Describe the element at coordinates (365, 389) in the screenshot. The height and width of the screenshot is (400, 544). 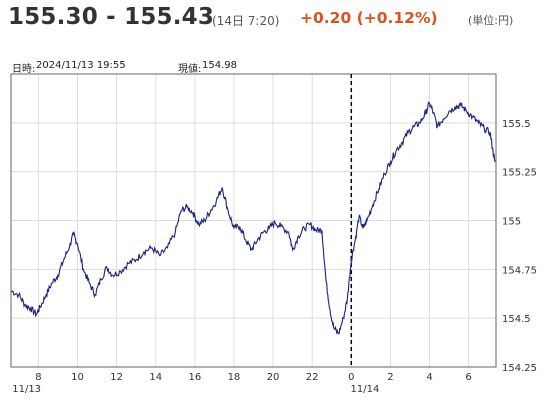
I see `date-label-1: 11/14` at that location.